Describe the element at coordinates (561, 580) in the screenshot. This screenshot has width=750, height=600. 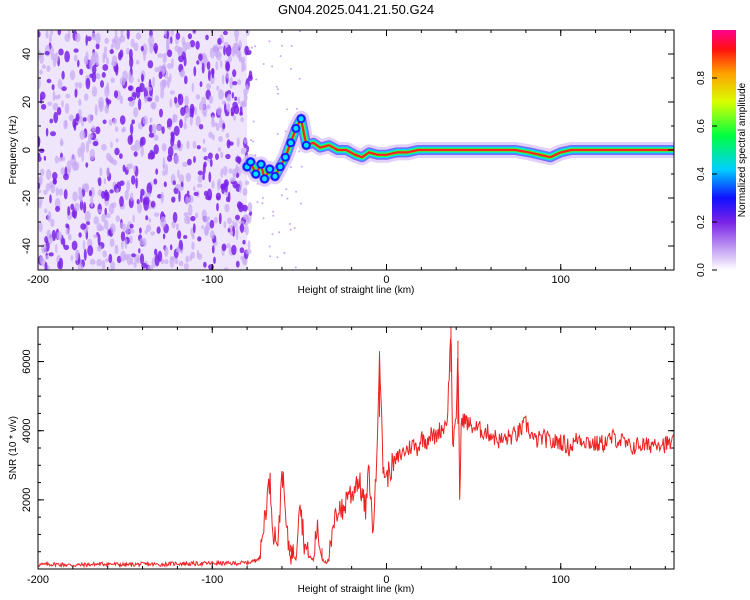
I see `x-tick-label: 100` at that location.